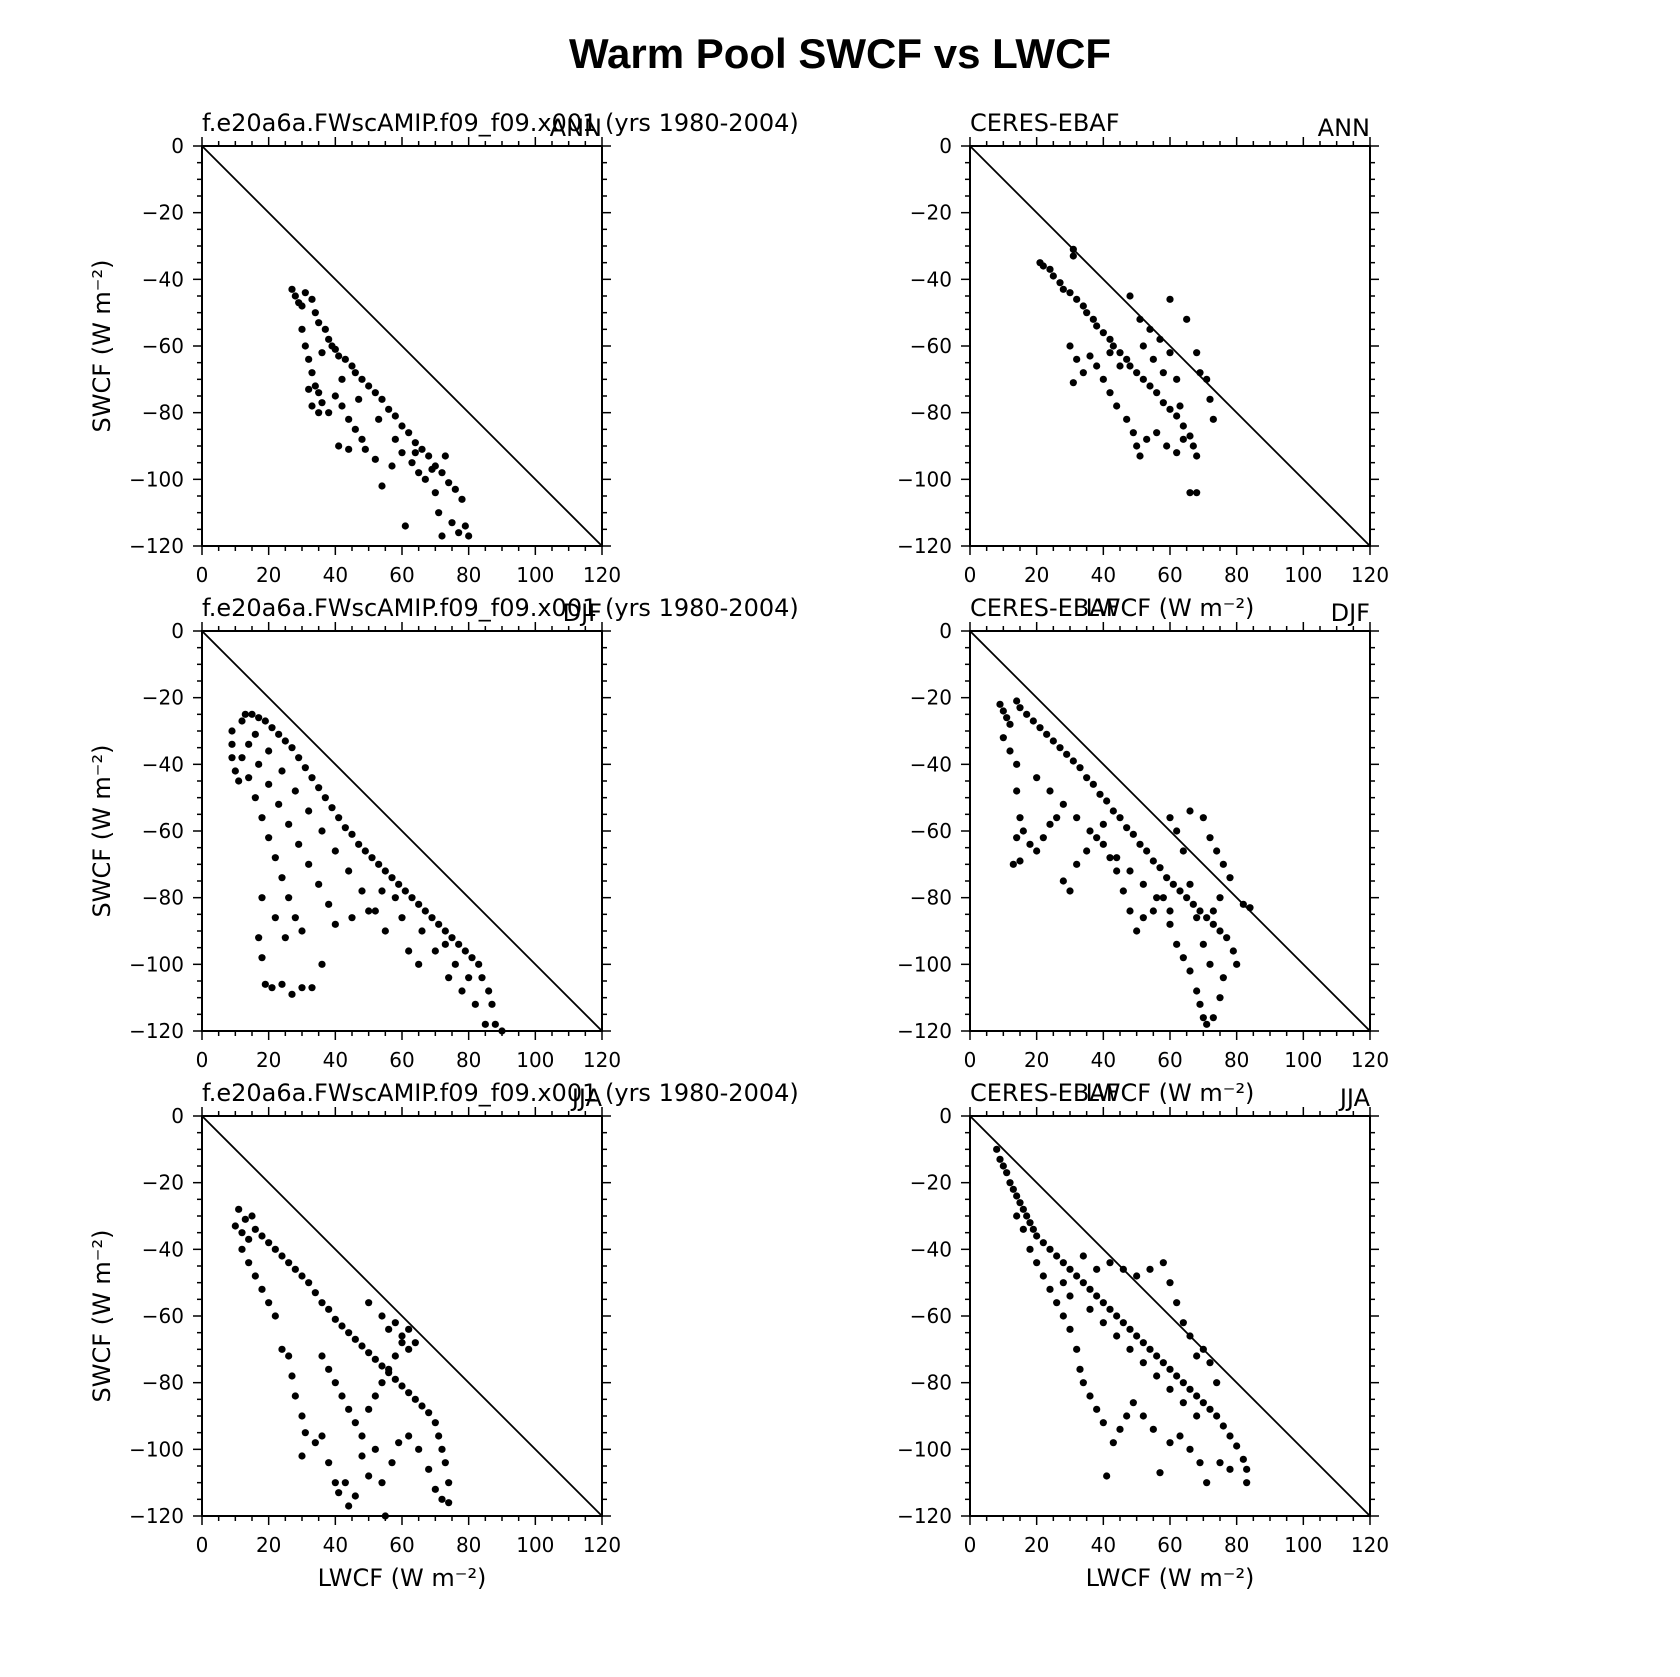 This screenshot has width=1680, height=1677. I want to click on panel-right-title: DJF, so click(582, 613).